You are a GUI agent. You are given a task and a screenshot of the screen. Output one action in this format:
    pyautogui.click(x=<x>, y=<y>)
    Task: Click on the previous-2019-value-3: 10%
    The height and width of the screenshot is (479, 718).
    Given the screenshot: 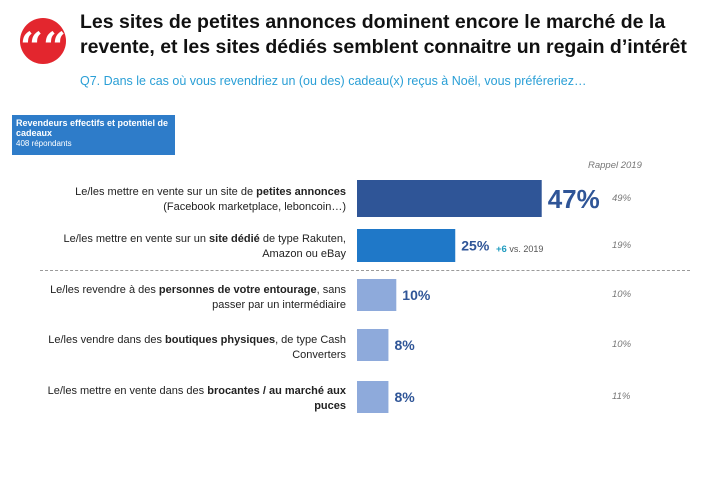 What is the action you would take?
    pyautogui.click(x=622, y=294)
    